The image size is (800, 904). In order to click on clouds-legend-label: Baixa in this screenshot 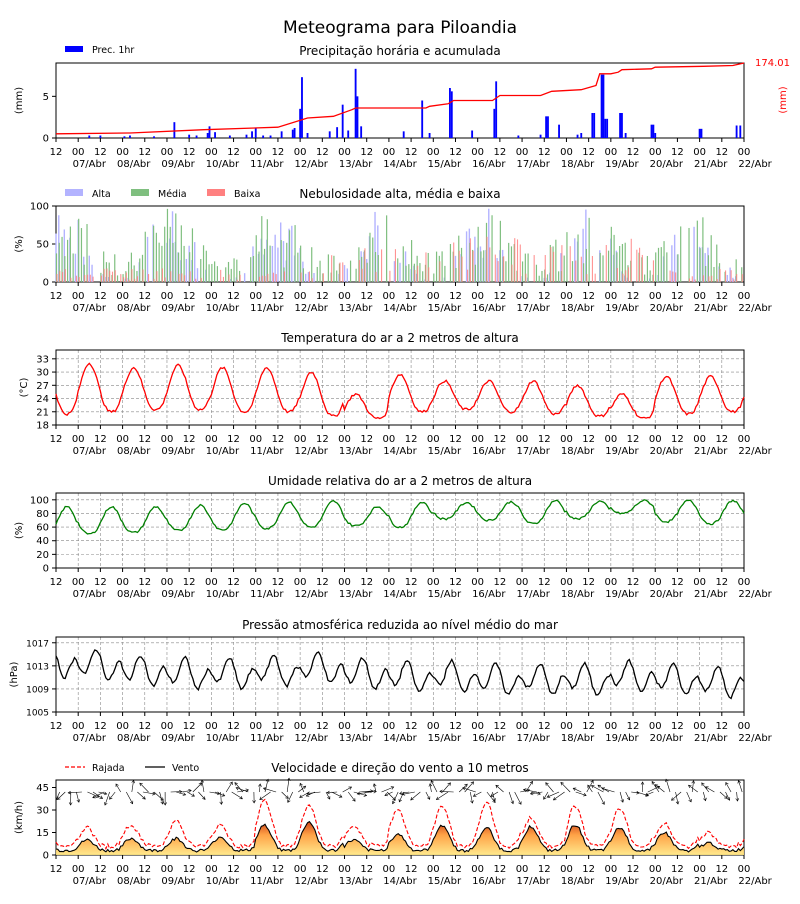, I will do `click(247, 194)`.